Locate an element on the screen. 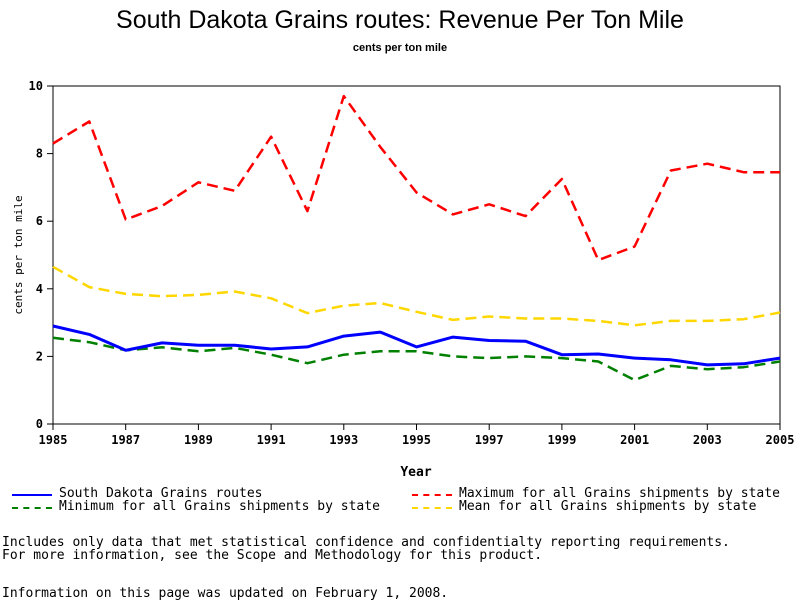 The image size is (800, 601). x-tick-label: 2001 is located at coordinates (634, 440).